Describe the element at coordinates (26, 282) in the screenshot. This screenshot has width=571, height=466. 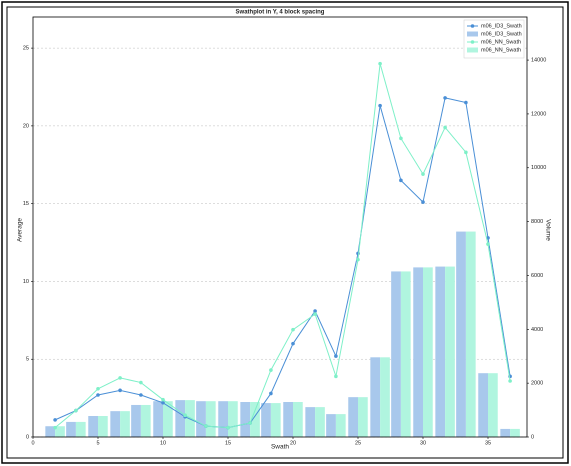
I see `y-tick-label: 10` at that location.